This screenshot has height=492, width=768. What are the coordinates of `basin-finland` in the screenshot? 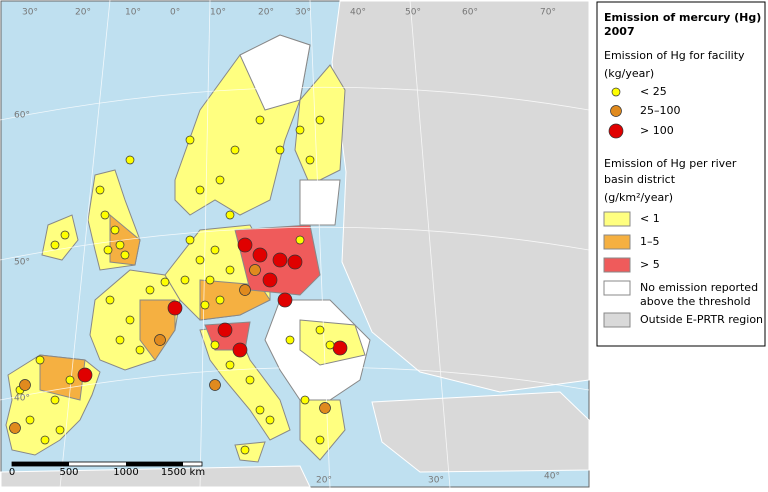 It's located at (320, 125).